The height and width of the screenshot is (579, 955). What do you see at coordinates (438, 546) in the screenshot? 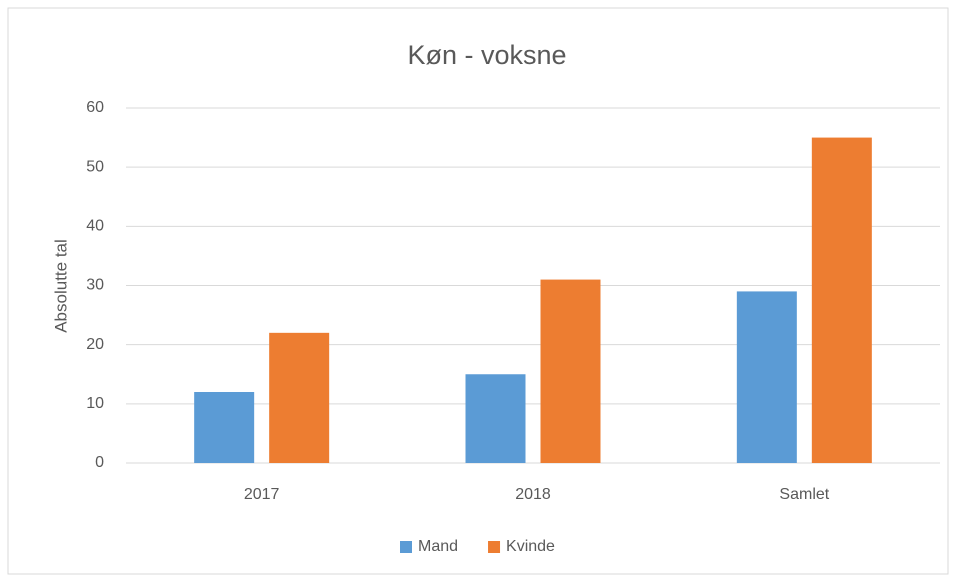
I see `legend-label: Mand` at bounding box center [438, 546].